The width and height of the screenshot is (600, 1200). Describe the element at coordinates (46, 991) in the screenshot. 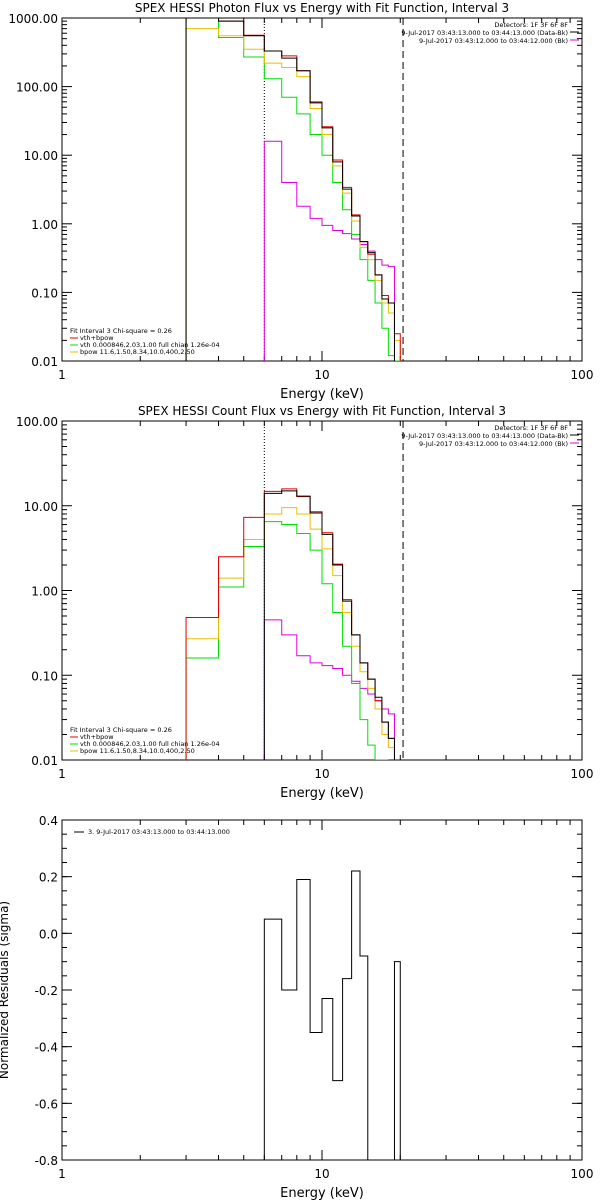

I see `y-tick-label: -0.2` at that location.